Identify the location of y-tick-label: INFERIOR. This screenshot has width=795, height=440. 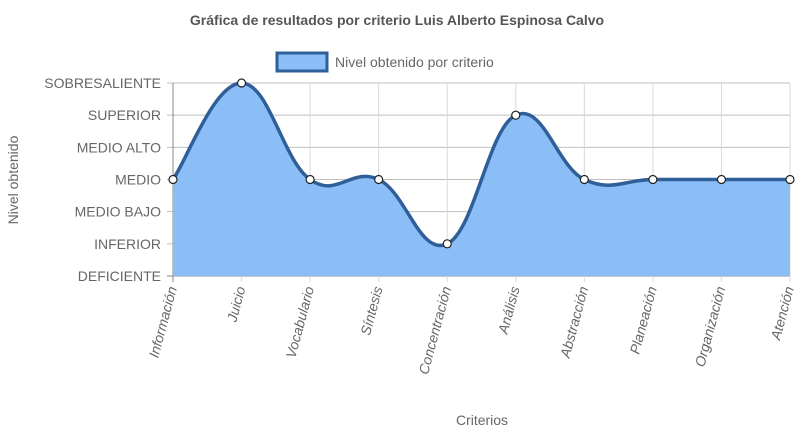
(127, 244).